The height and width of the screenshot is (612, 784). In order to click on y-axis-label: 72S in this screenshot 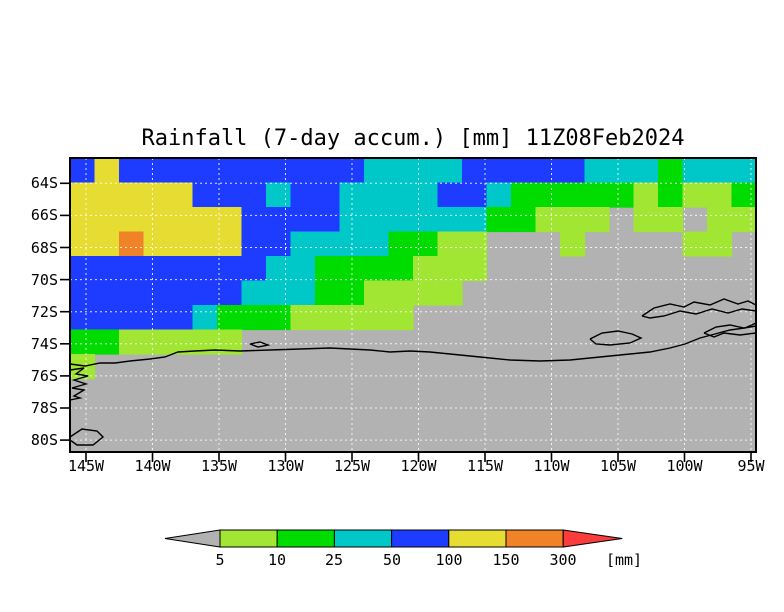, I will do `click(44, 311)`.